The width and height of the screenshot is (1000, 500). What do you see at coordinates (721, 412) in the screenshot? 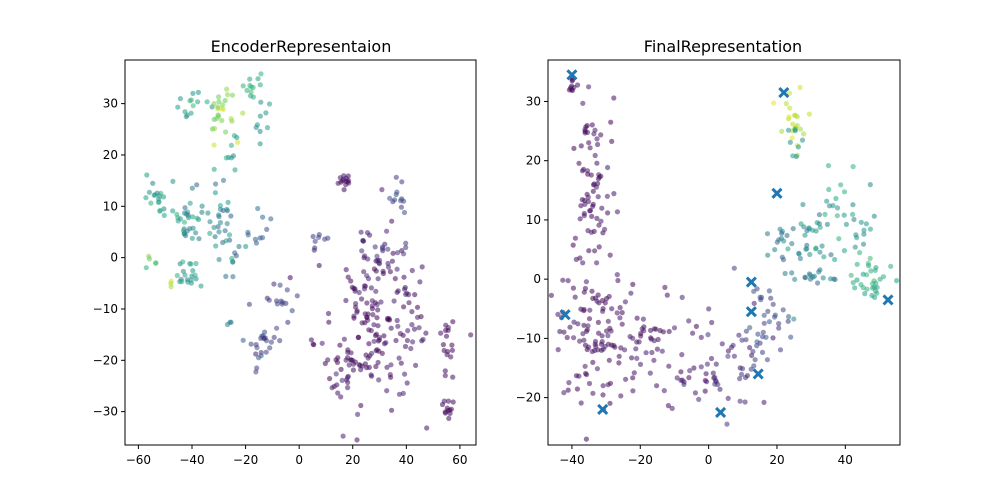
I see `x-marker` at bounding box center [721, 412].